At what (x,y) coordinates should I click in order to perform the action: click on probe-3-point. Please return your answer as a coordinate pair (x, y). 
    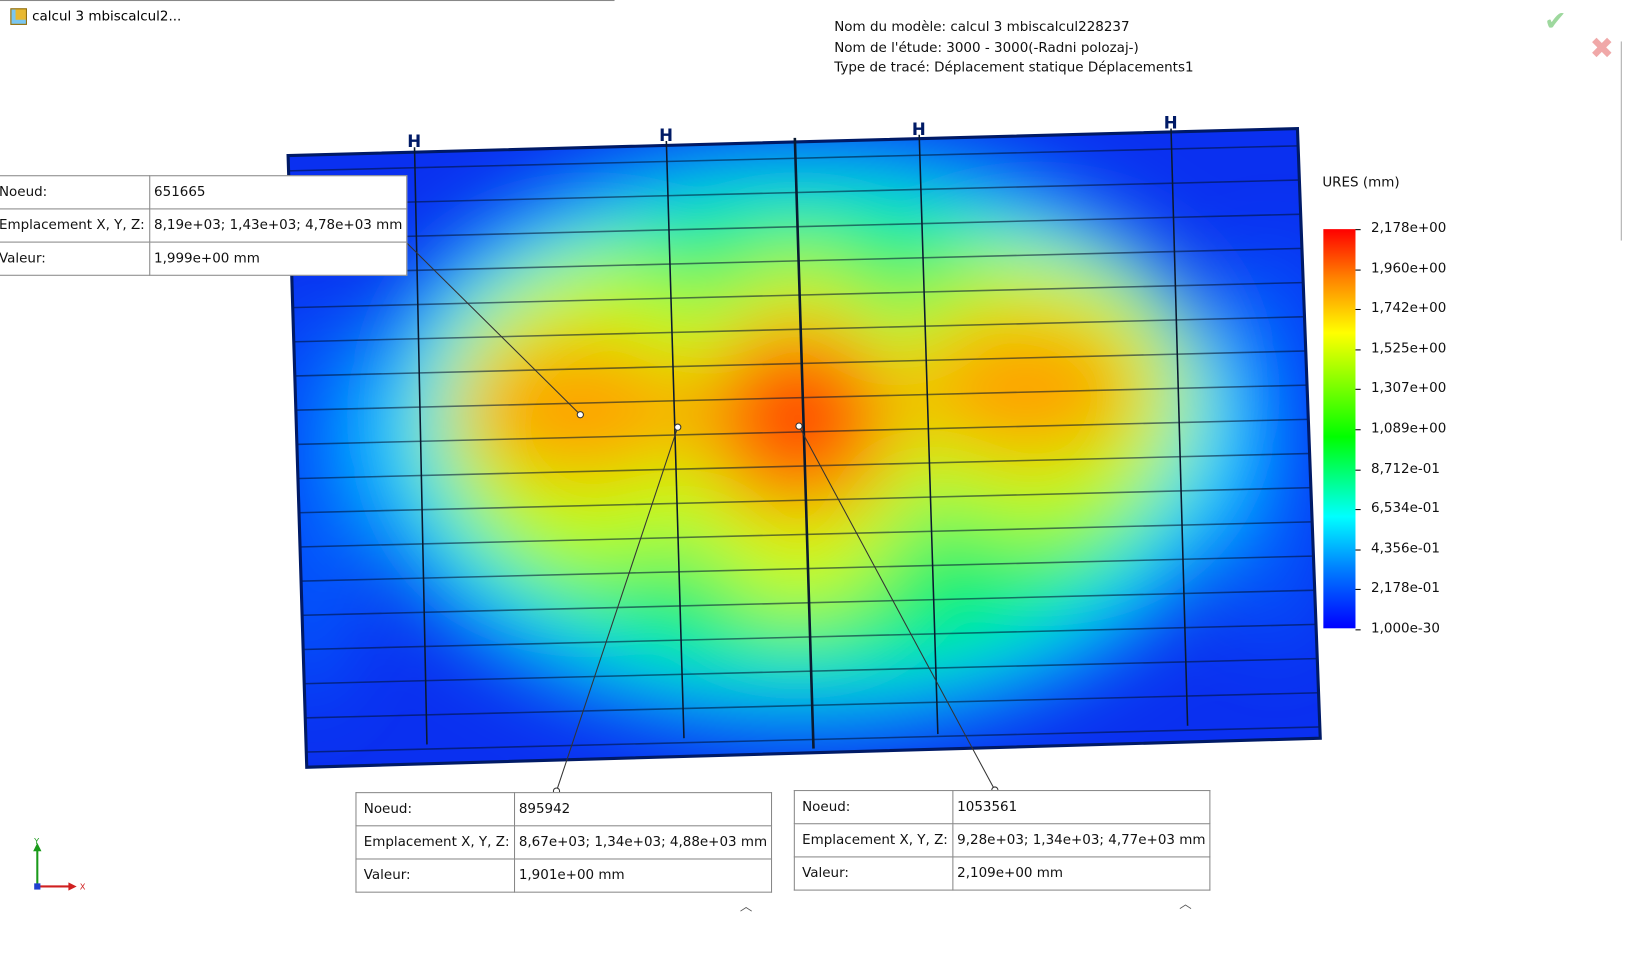
    Looking at the image, I should click on (799, 426).